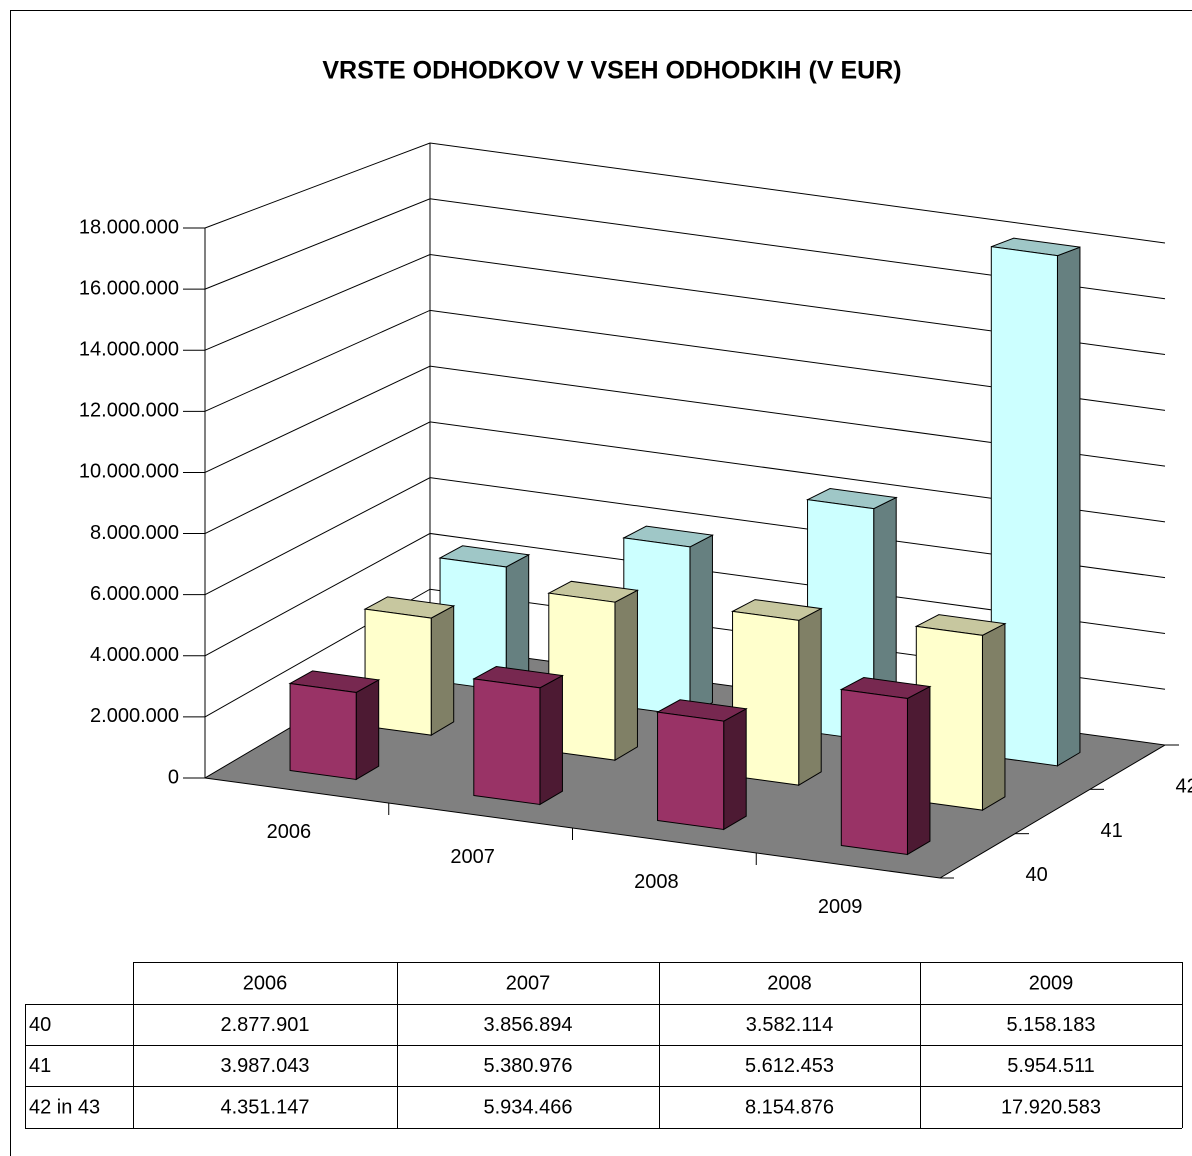 This screenshot has height=1156, width=1192. What do you see at coordinates (40, 1066) in the screenshot?
I see `table-row-label: 41` at bounding box center [40, 1066].